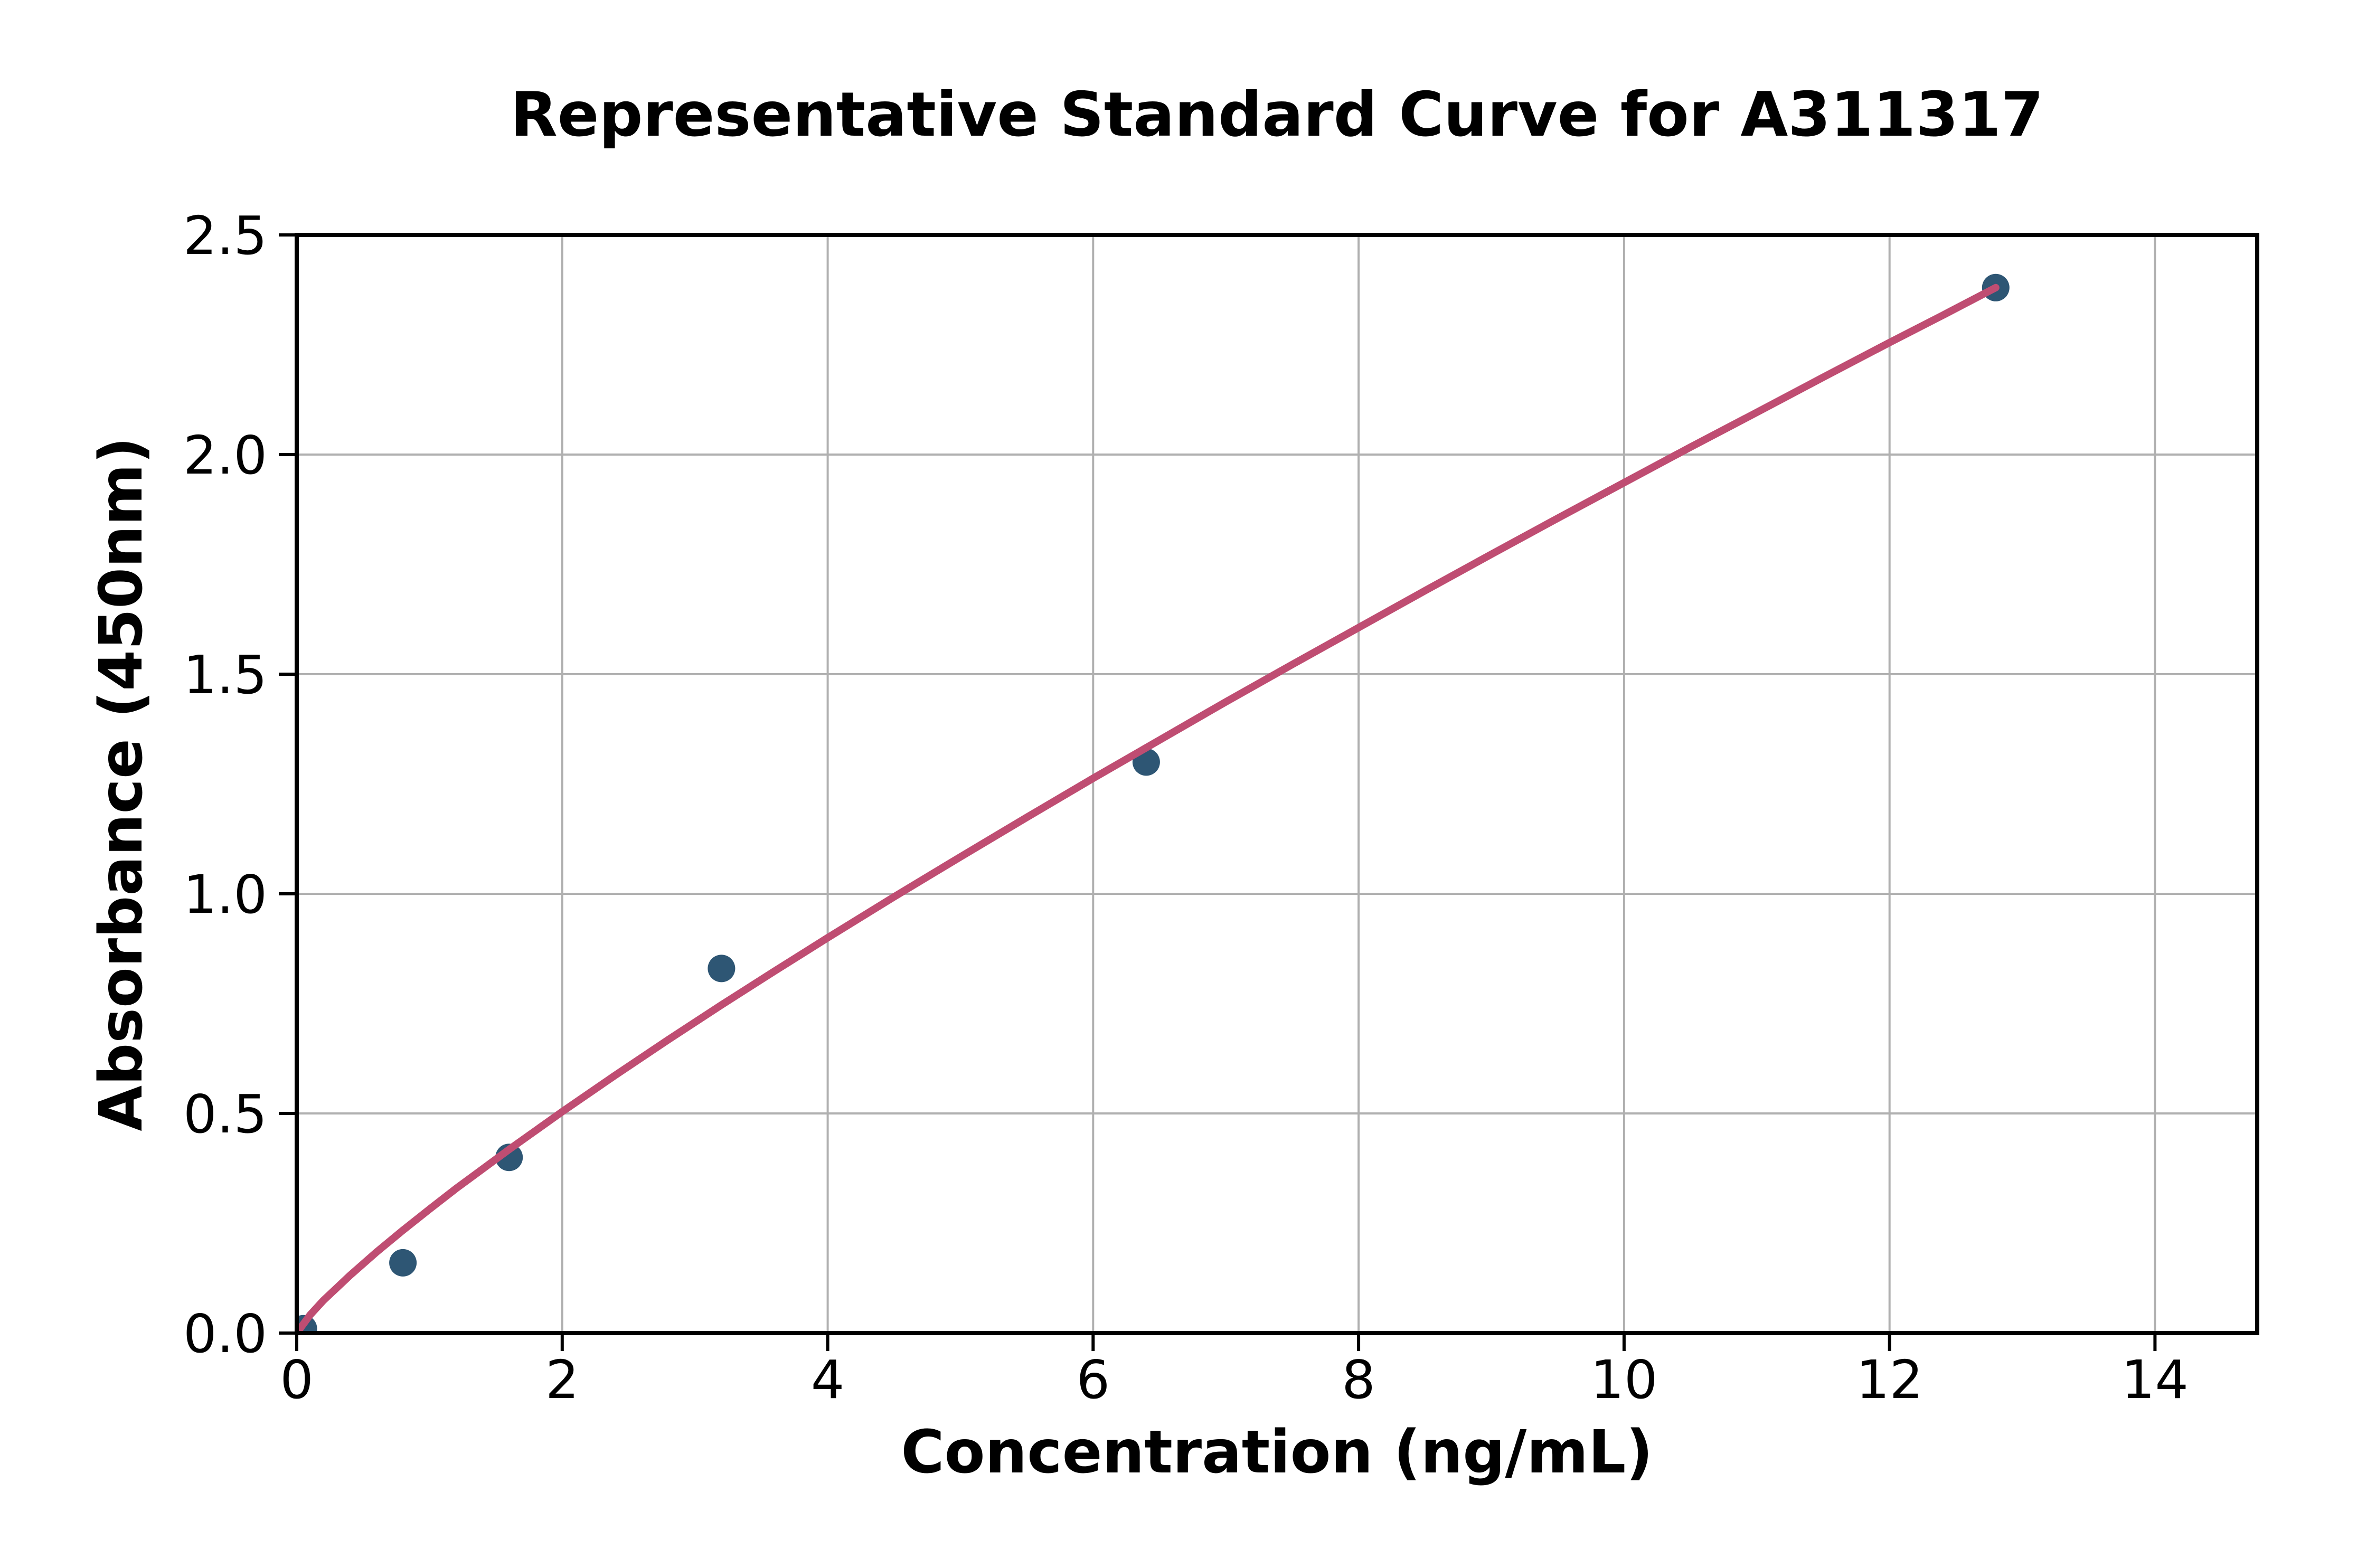 The width and height of the screenshot is (2376, 1568). What do you see at coordinates (225, 455) in the screenshot?
I see `y-tick-label: 2.0` at bounding box center [225, 455].